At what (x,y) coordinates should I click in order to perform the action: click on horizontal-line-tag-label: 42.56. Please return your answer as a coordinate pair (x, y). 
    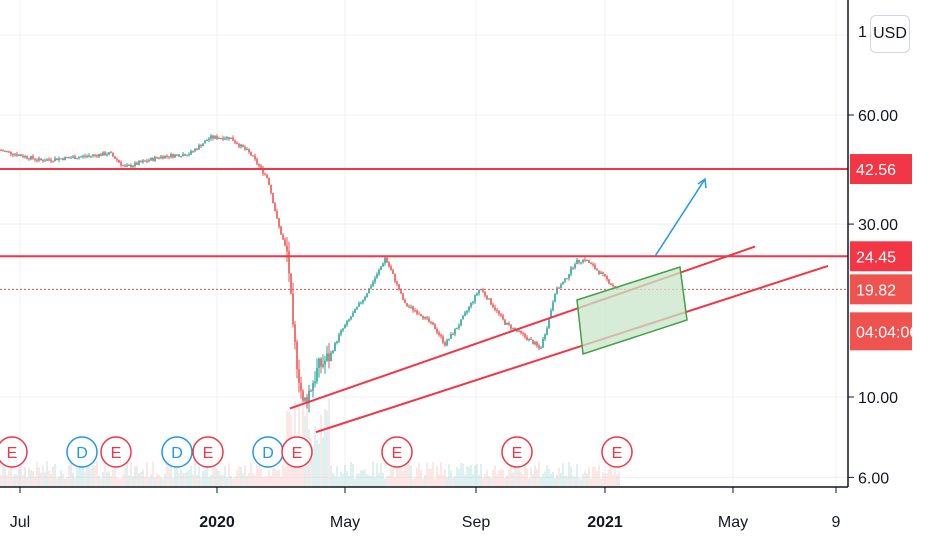
    Looking at the image, I should click on (876, 170).